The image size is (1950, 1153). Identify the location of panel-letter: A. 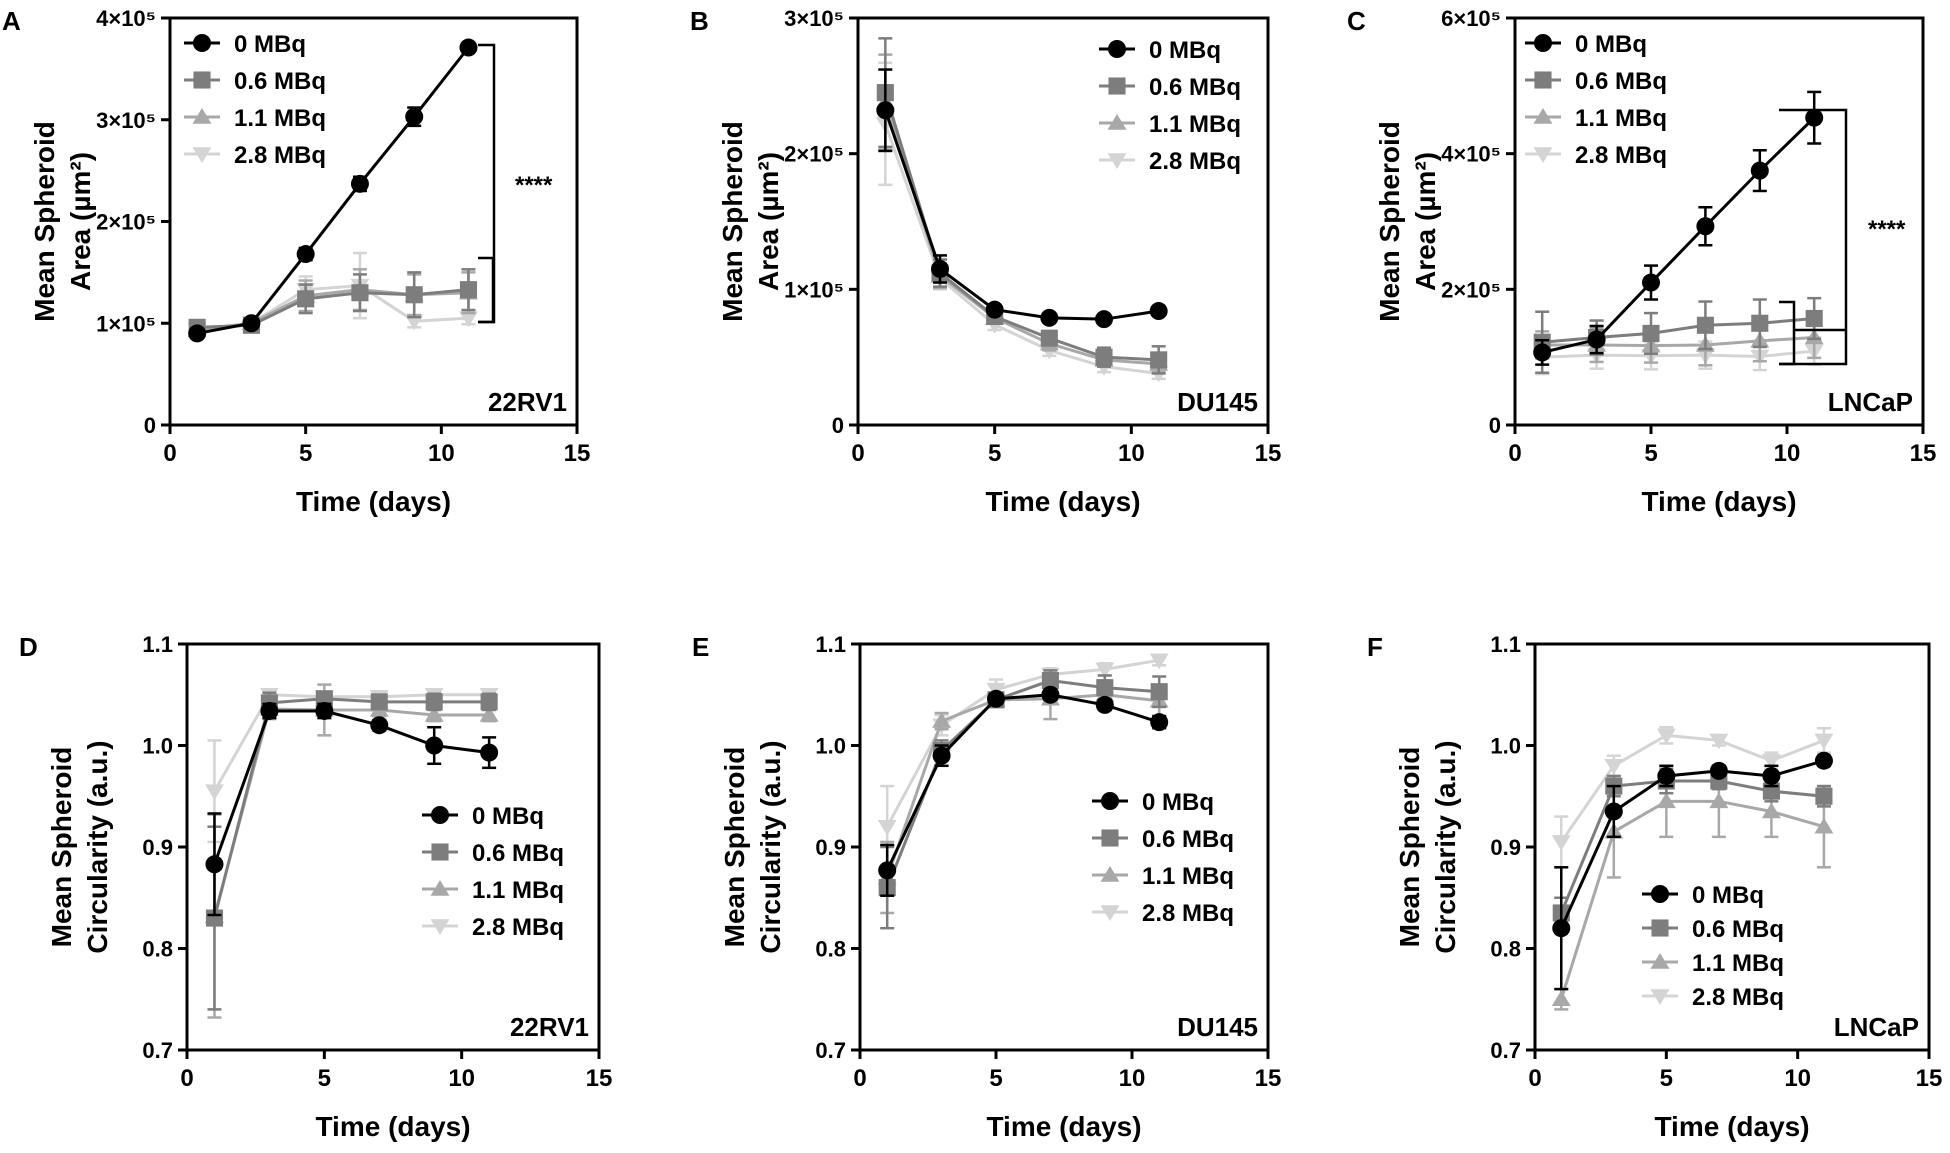
(11, 21).